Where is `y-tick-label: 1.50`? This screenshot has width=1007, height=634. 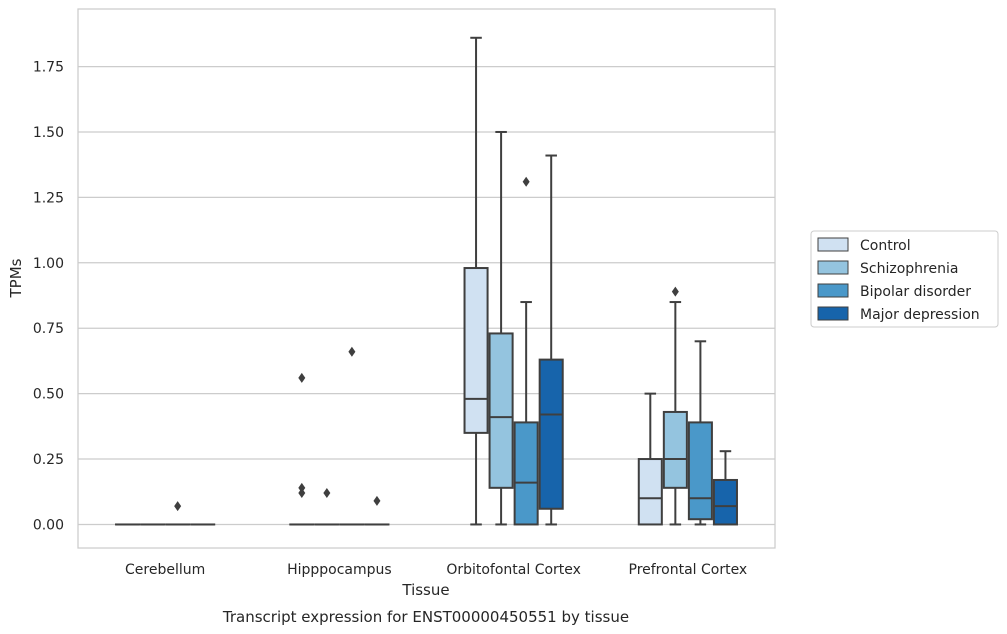 y-tick-label: 1.50 is located at coordinates (48, 133).